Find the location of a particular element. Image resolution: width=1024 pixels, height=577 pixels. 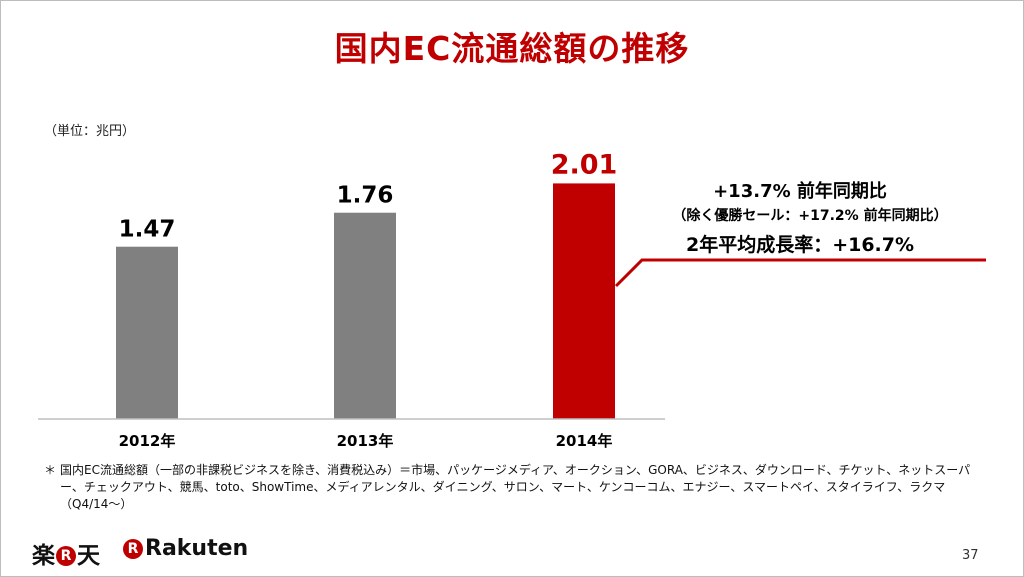

rakuten-logo-text: Rakuten is located at coordinates (197, 548).